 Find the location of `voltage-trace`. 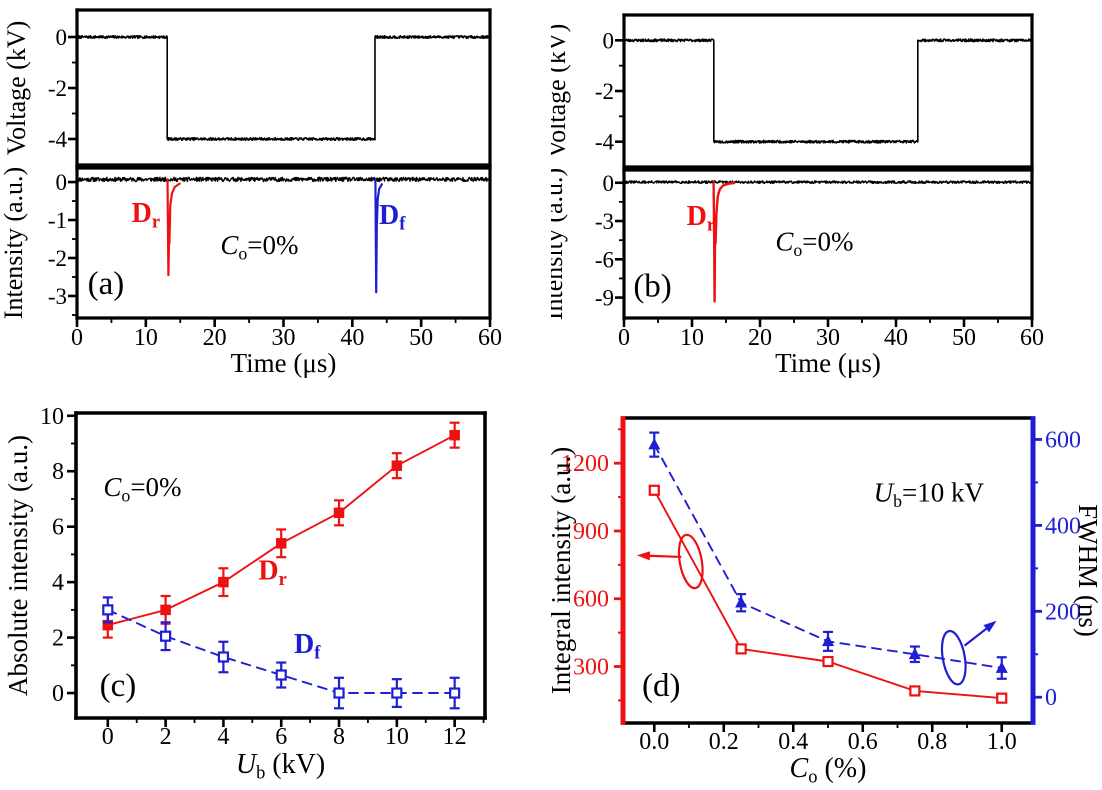

voltage-trace is located at coordinates (283, 88).